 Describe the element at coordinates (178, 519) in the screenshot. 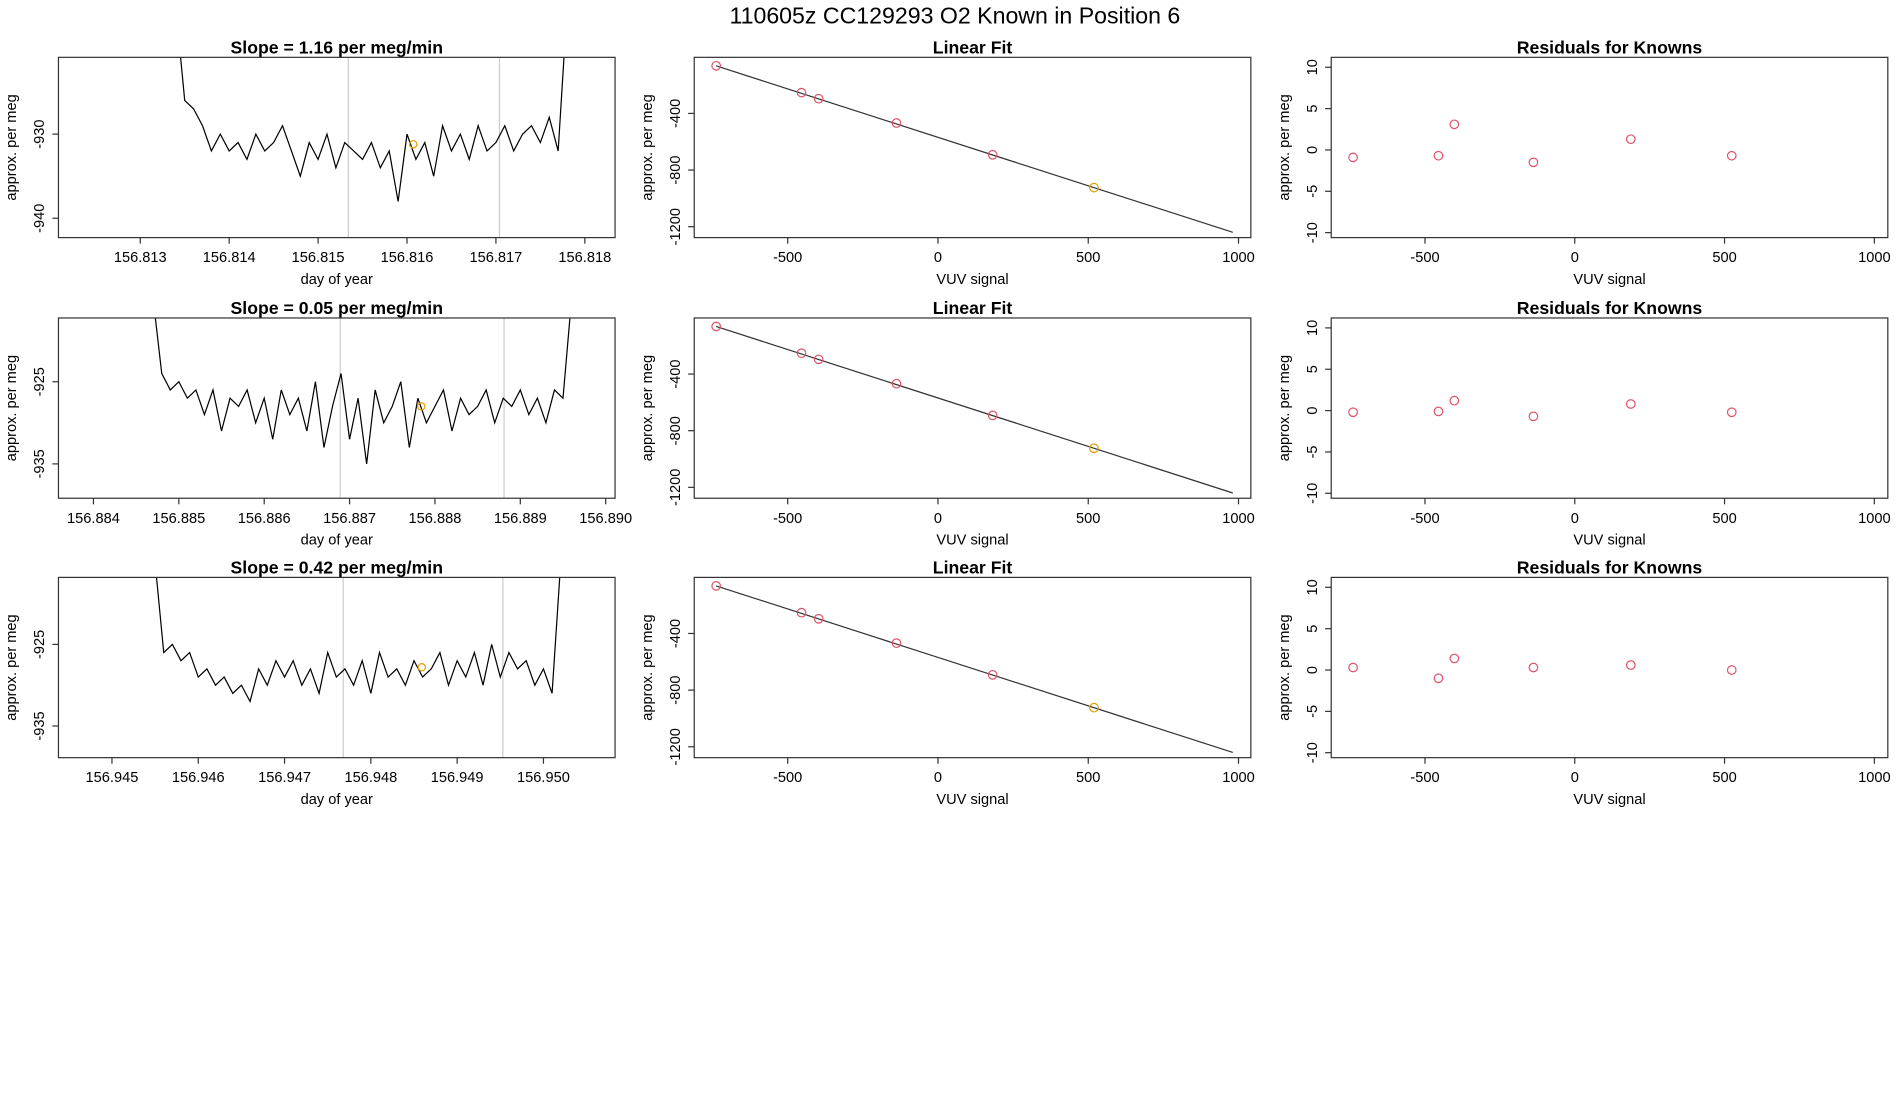

I see `x-tick-label: 156.885` at that location.